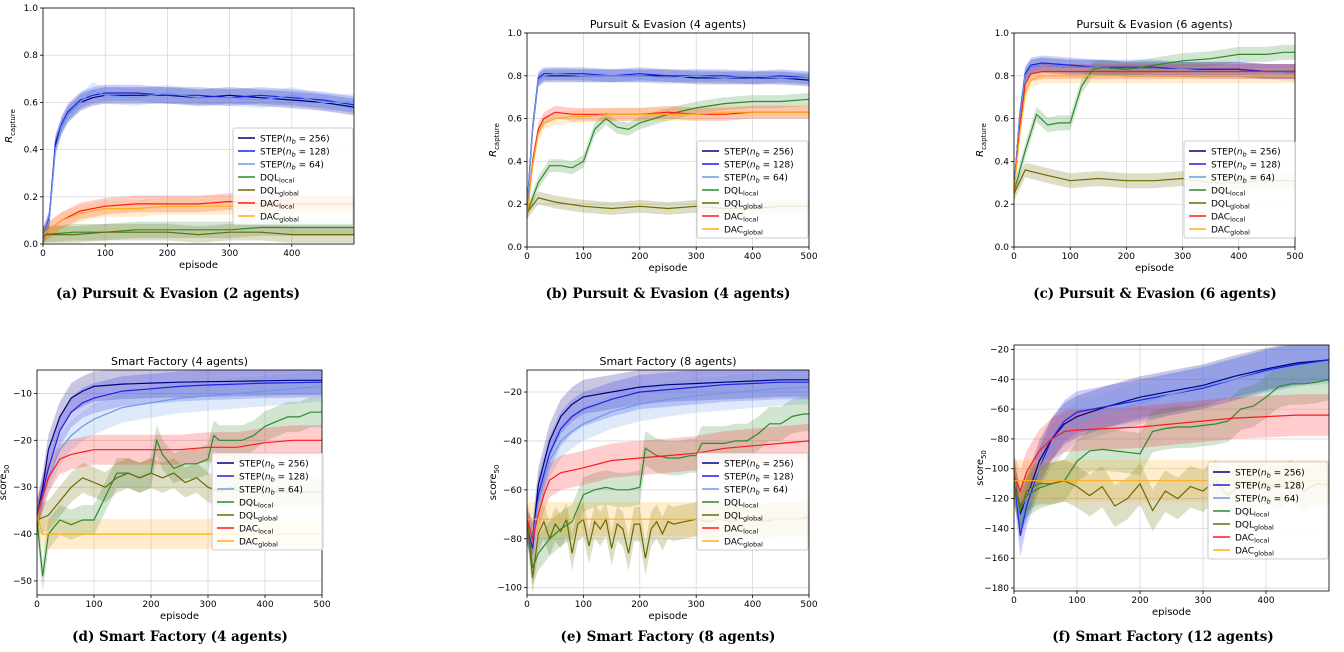  What do you see at coordinates (996, 559) in the screenshot?
I see `y-tick-label: −160` at bounding box center [996, 559].